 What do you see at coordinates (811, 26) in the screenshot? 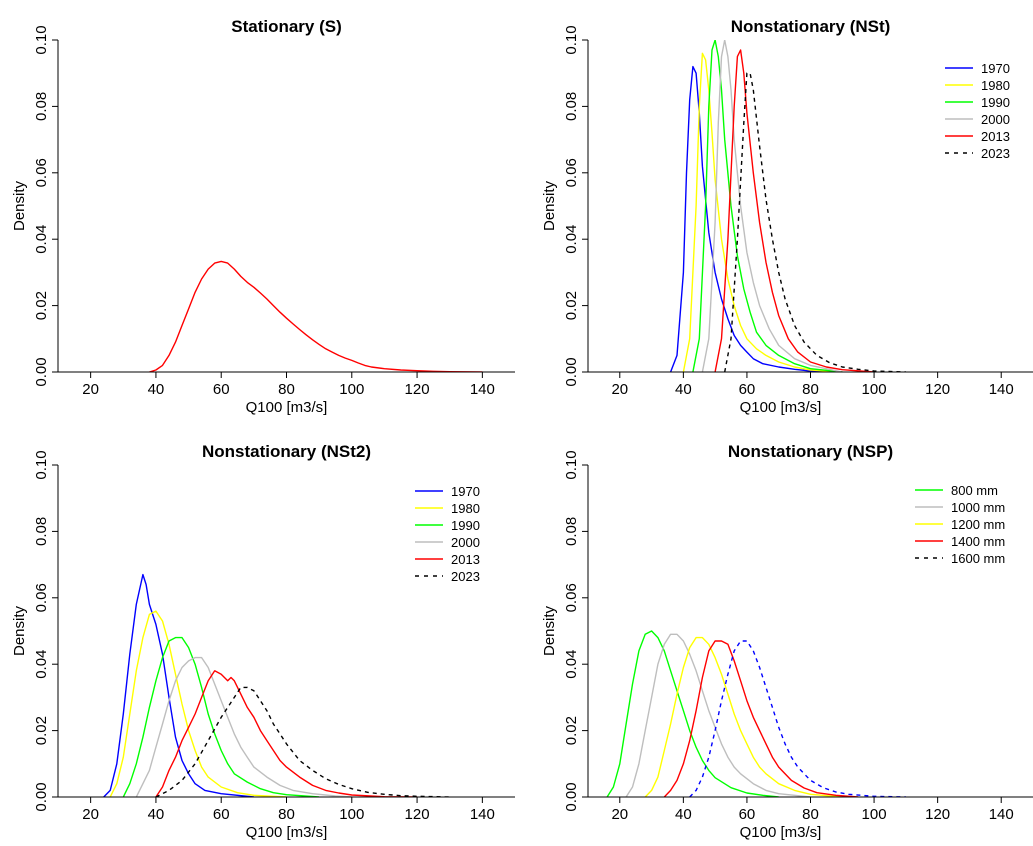
I see `panel-title: Nonstationary (NSt)` at bounding box center [811, 26].